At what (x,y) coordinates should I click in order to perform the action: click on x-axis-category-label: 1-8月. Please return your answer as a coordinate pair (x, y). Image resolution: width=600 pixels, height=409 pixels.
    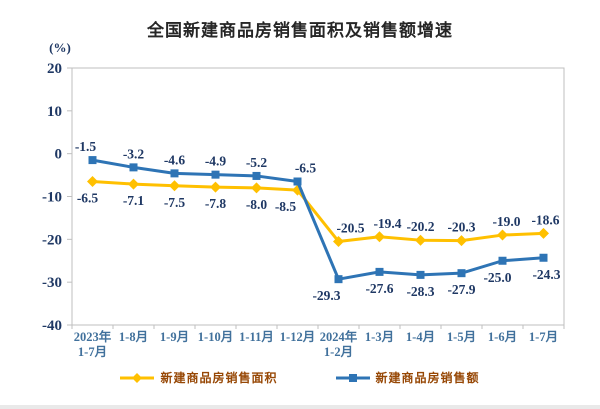
    Looking at the image, I should click on (133, 337).